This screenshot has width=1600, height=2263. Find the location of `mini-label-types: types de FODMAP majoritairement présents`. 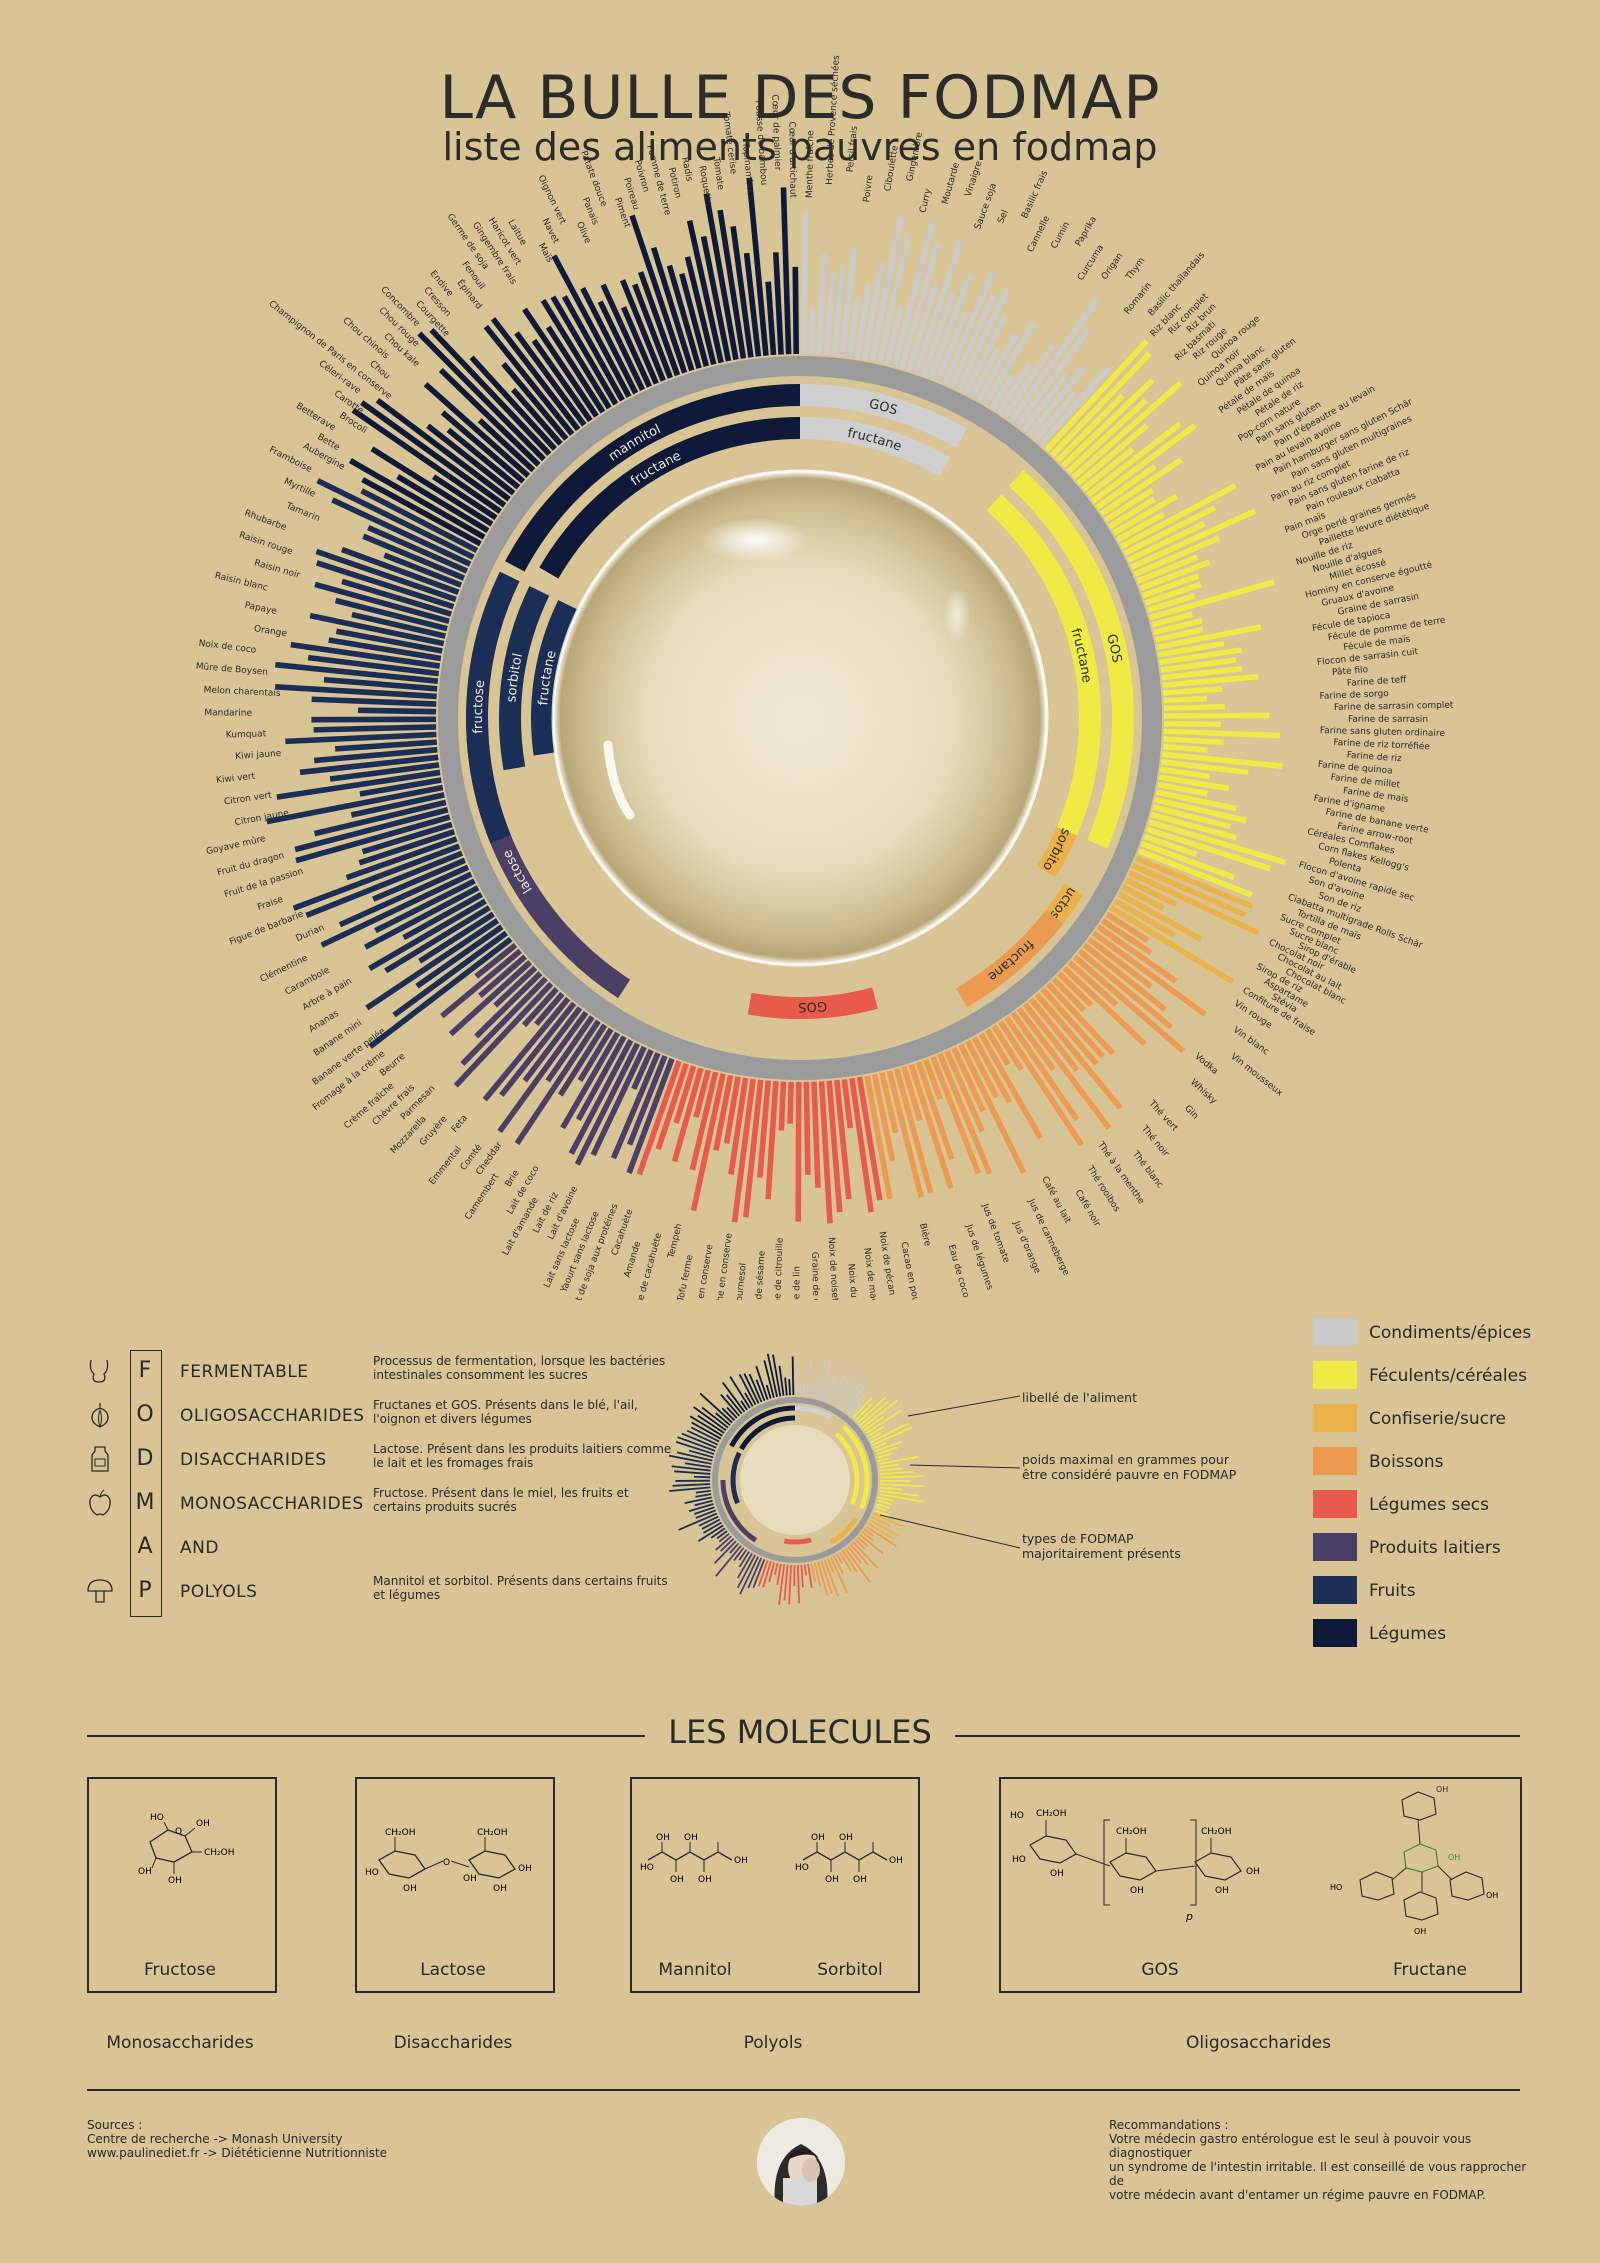

mini-label-types: types de FODMAP majoritairement présents is located at coordinates (1101, 1546).